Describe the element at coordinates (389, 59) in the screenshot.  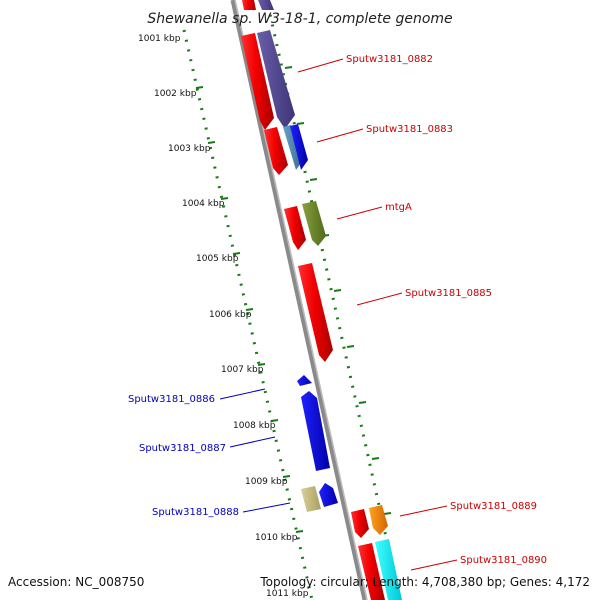
I see `gene-label: Sputw3181_0882` at that location.